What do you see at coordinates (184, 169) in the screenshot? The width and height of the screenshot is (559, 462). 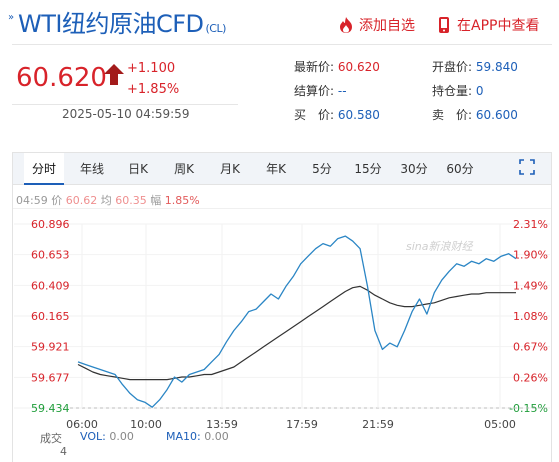 I see `tab-3: 周K` at bounding box center [184, 169].